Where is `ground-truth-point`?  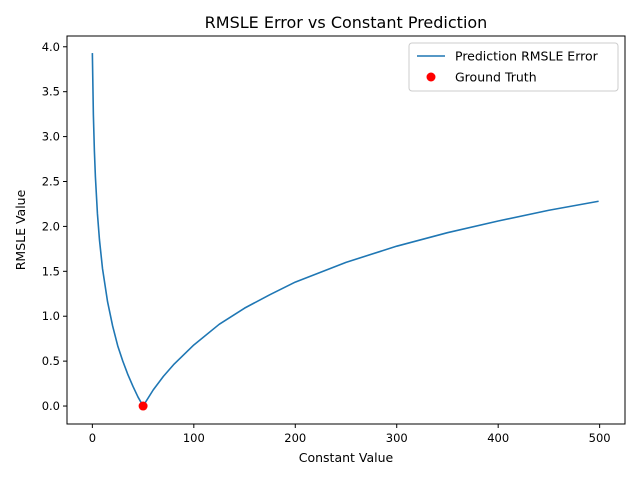
ground-truth-point is located at coordinates (143, 406).